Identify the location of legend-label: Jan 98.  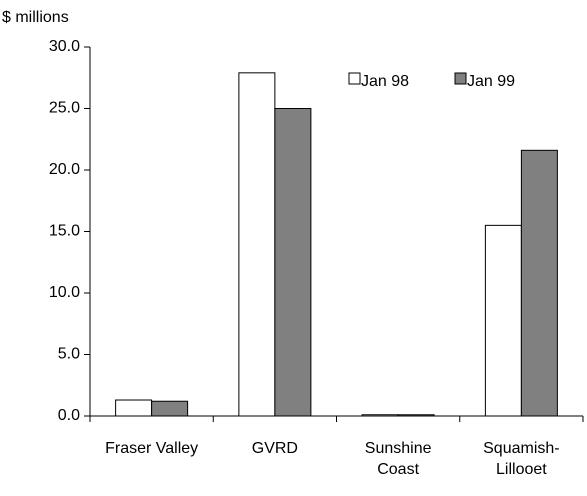
(385, 81).